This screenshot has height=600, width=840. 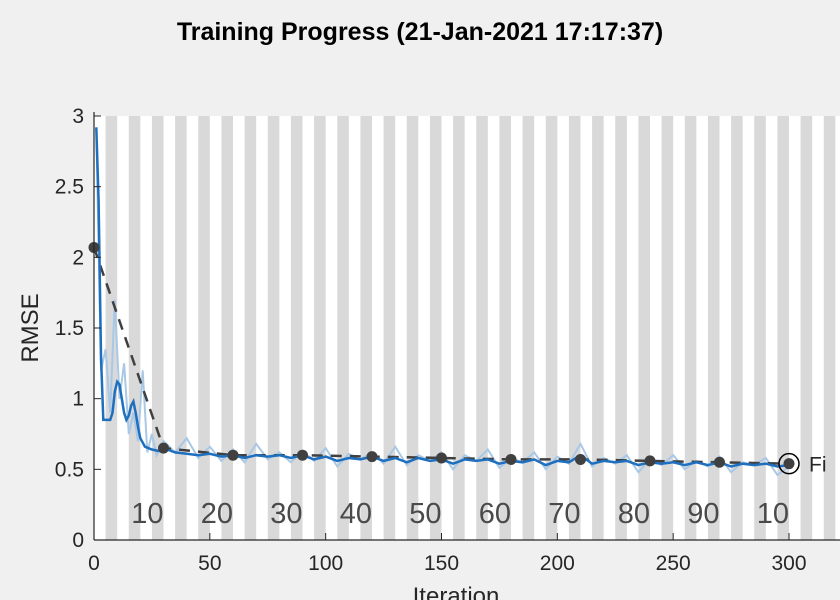 I want to click on final-marker-ring, so click(x=789, y=463).